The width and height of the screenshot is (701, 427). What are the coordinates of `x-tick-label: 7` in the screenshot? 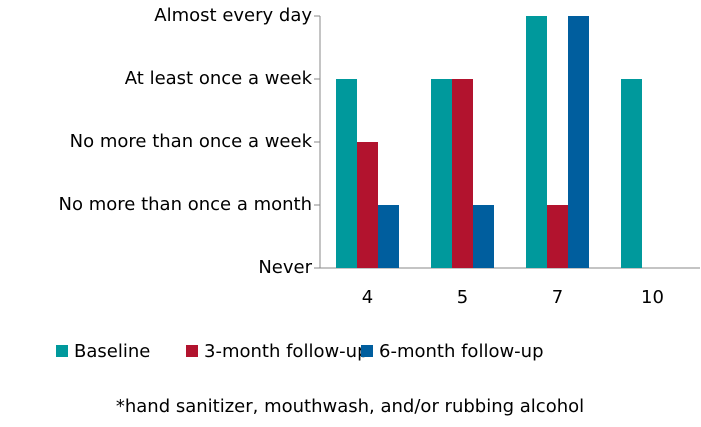 It's located at (557, 297).